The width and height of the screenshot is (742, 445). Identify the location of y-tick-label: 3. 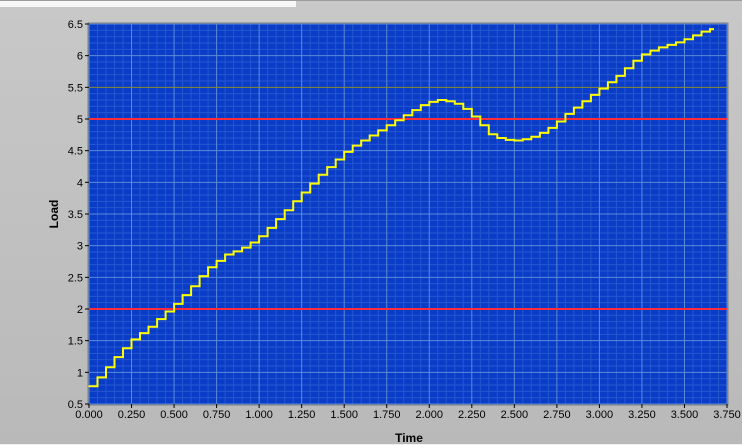
(80, 247).